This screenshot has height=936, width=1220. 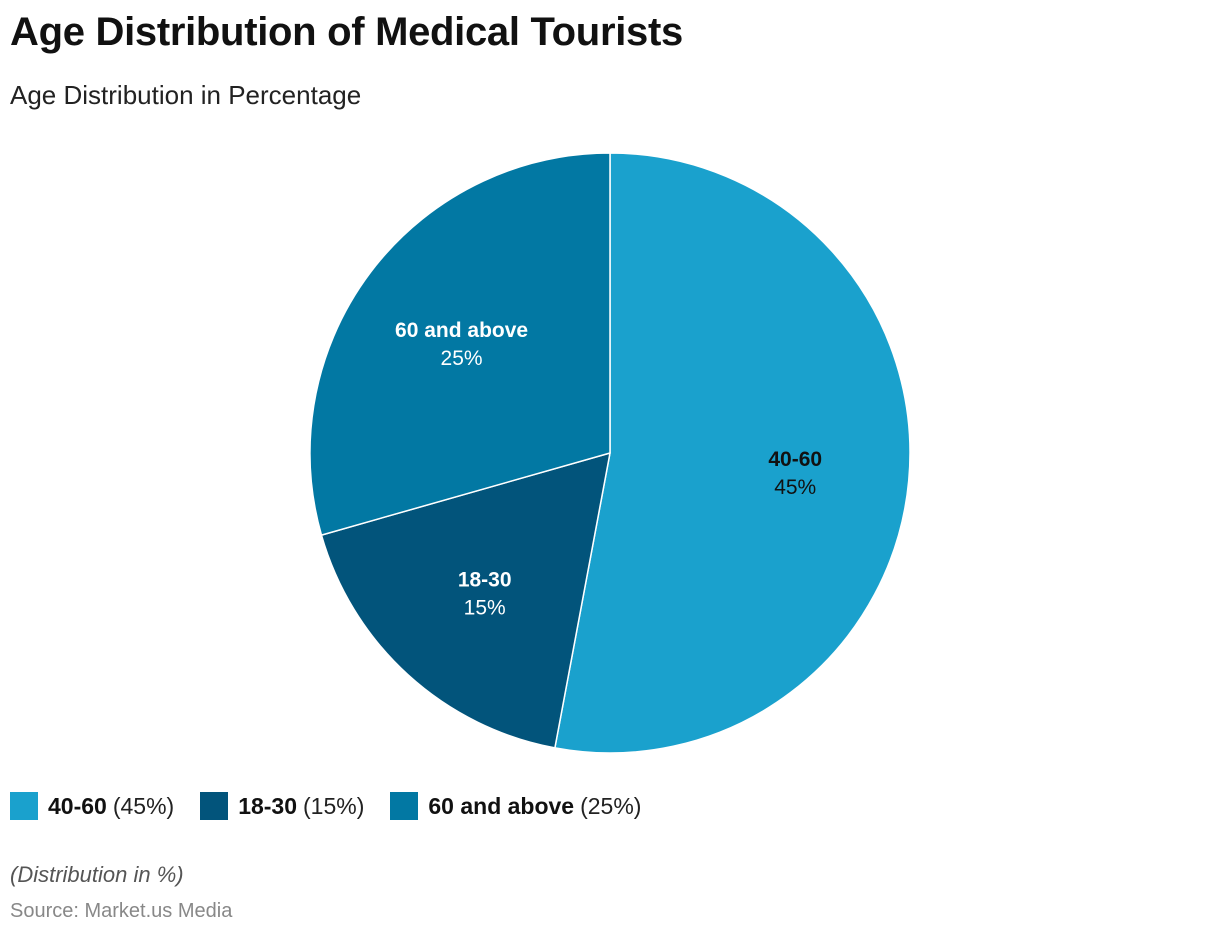 I want to click on pie-labels: 40-60 45% 18-30 15% 60 and above 25%, so click(x=608, y=469).